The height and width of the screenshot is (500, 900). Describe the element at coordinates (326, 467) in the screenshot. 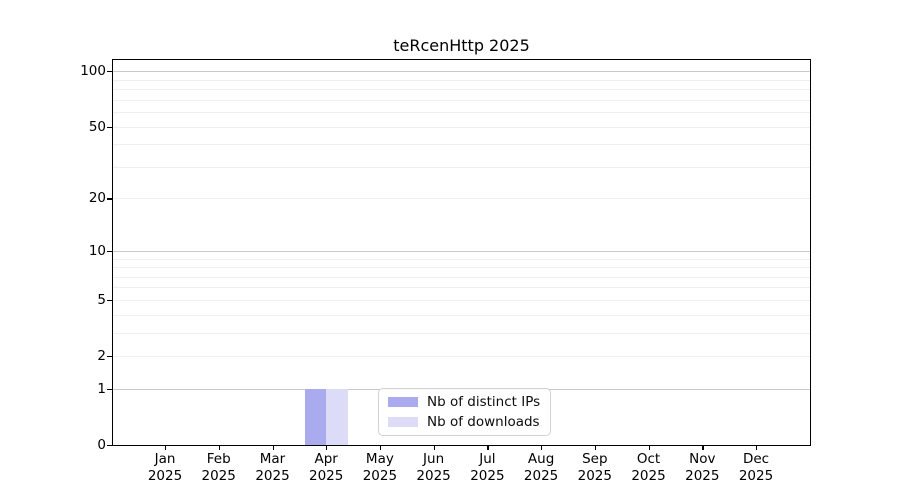

I see `x-tick-label: Apr 2025` at that location.